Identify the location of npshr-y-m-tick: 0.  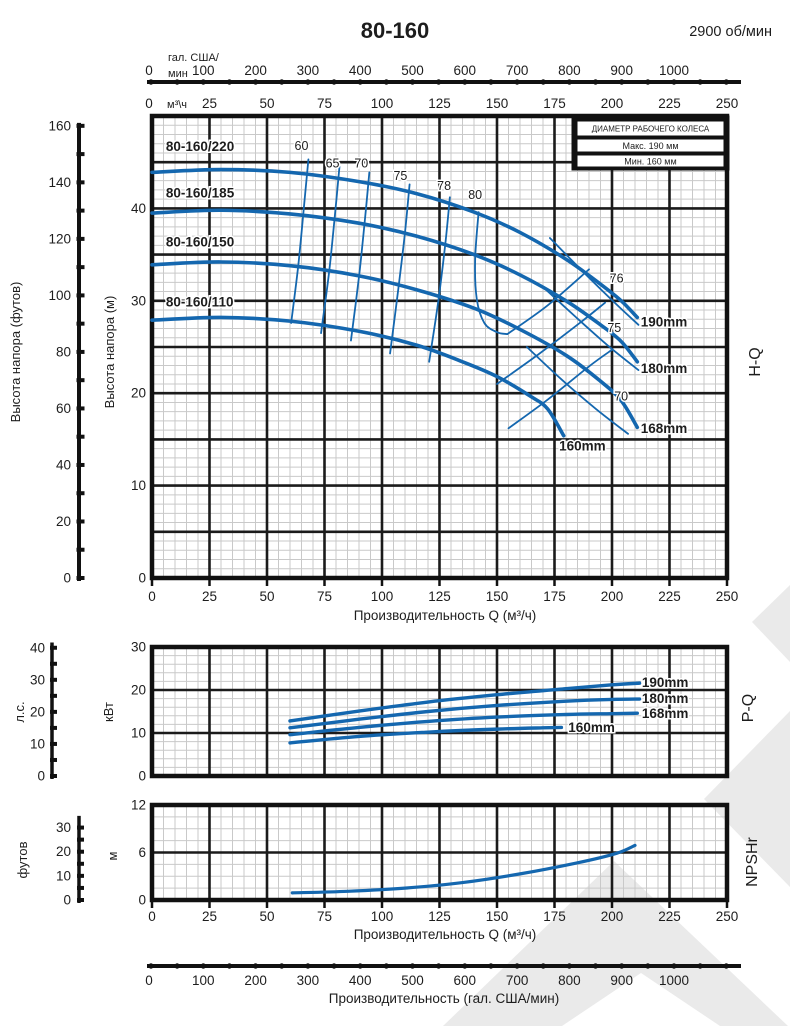
(142, 900).